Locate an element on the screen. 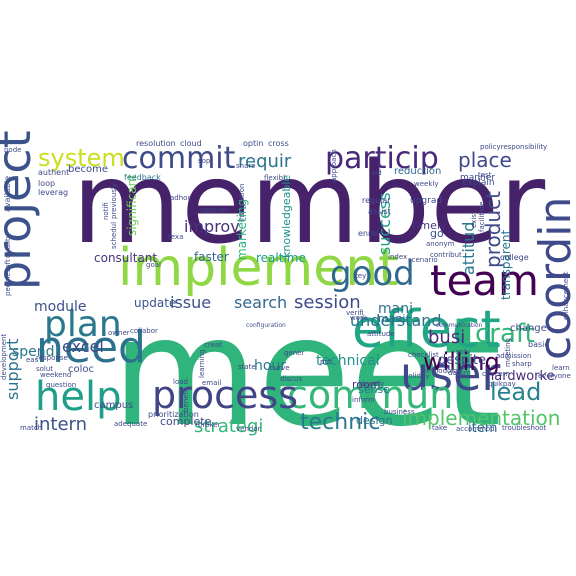  word-knowledgeable: knowledgeable is located at coordinates (286, 216).